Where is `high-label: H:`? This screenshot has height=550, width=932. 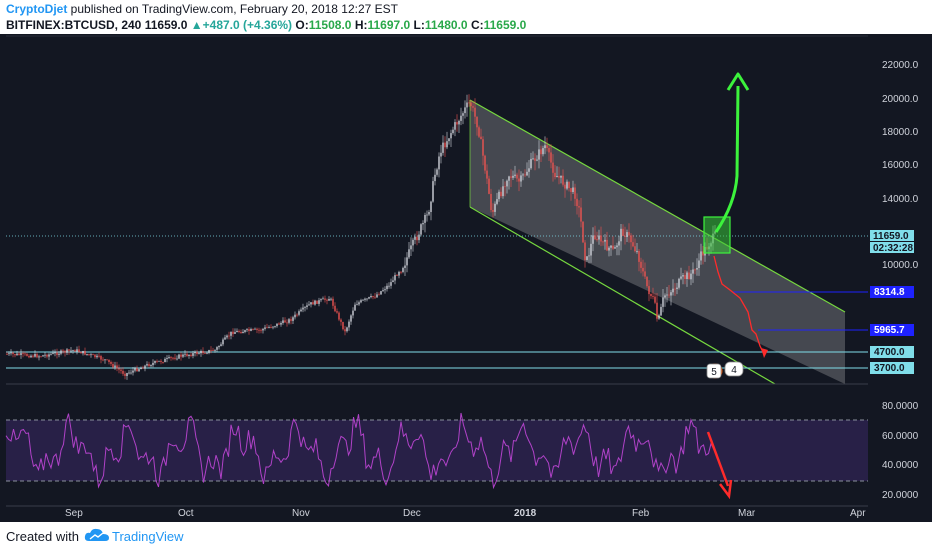 high-label: H: is located at coordinates (361, 25).